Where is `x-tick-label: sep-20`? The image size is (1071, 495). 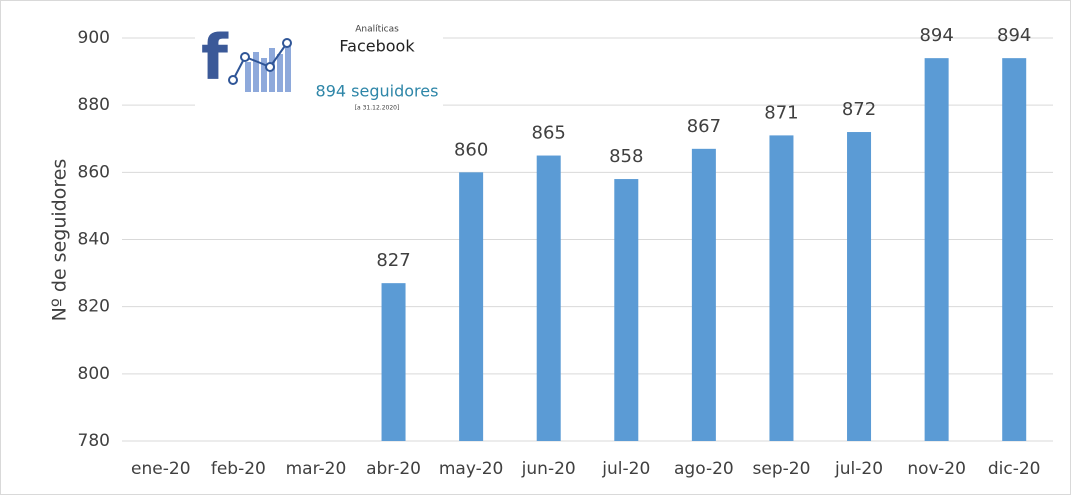 x-tick-label: sep-20 is located at coordinates (782, 469).